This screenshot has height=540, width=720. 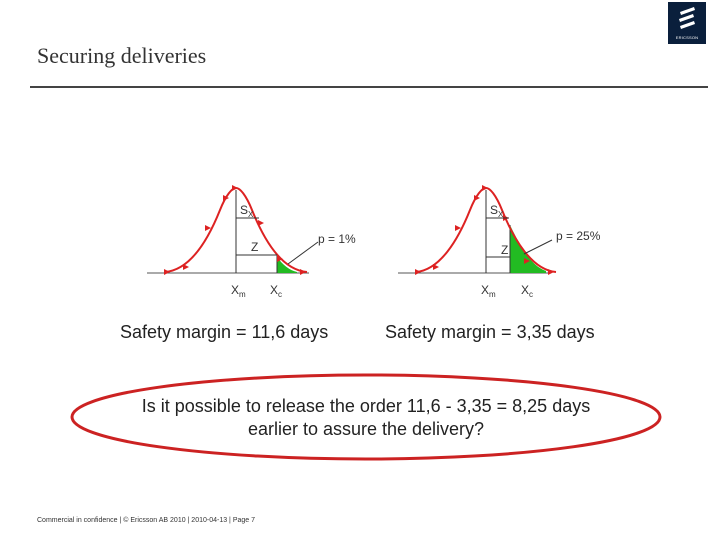 What do you see at coordinates (490, 332) in the screenshot?
I see `right-safety-margin: Safety margin = 3,35 days` at bounding box center [490, 332].